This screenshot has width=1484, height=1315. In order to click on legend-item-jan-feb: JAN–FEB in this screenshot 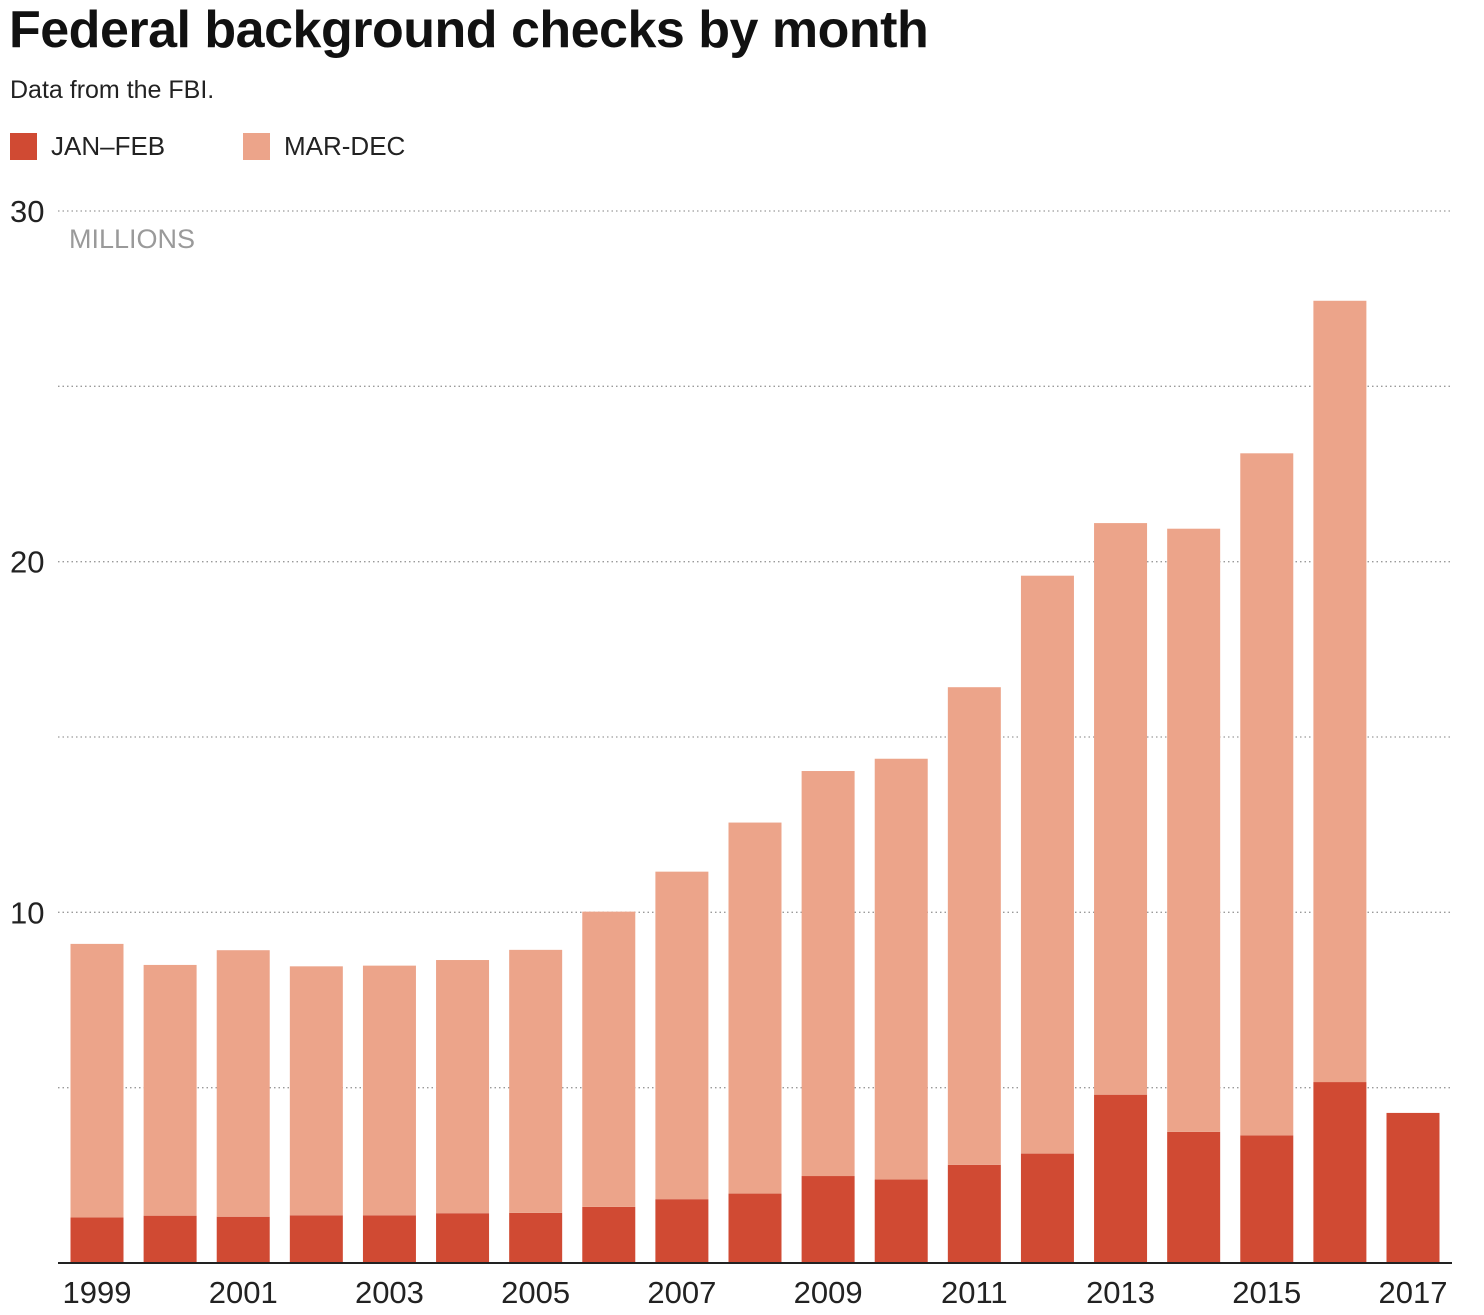, I will do `click(87, 146)`.